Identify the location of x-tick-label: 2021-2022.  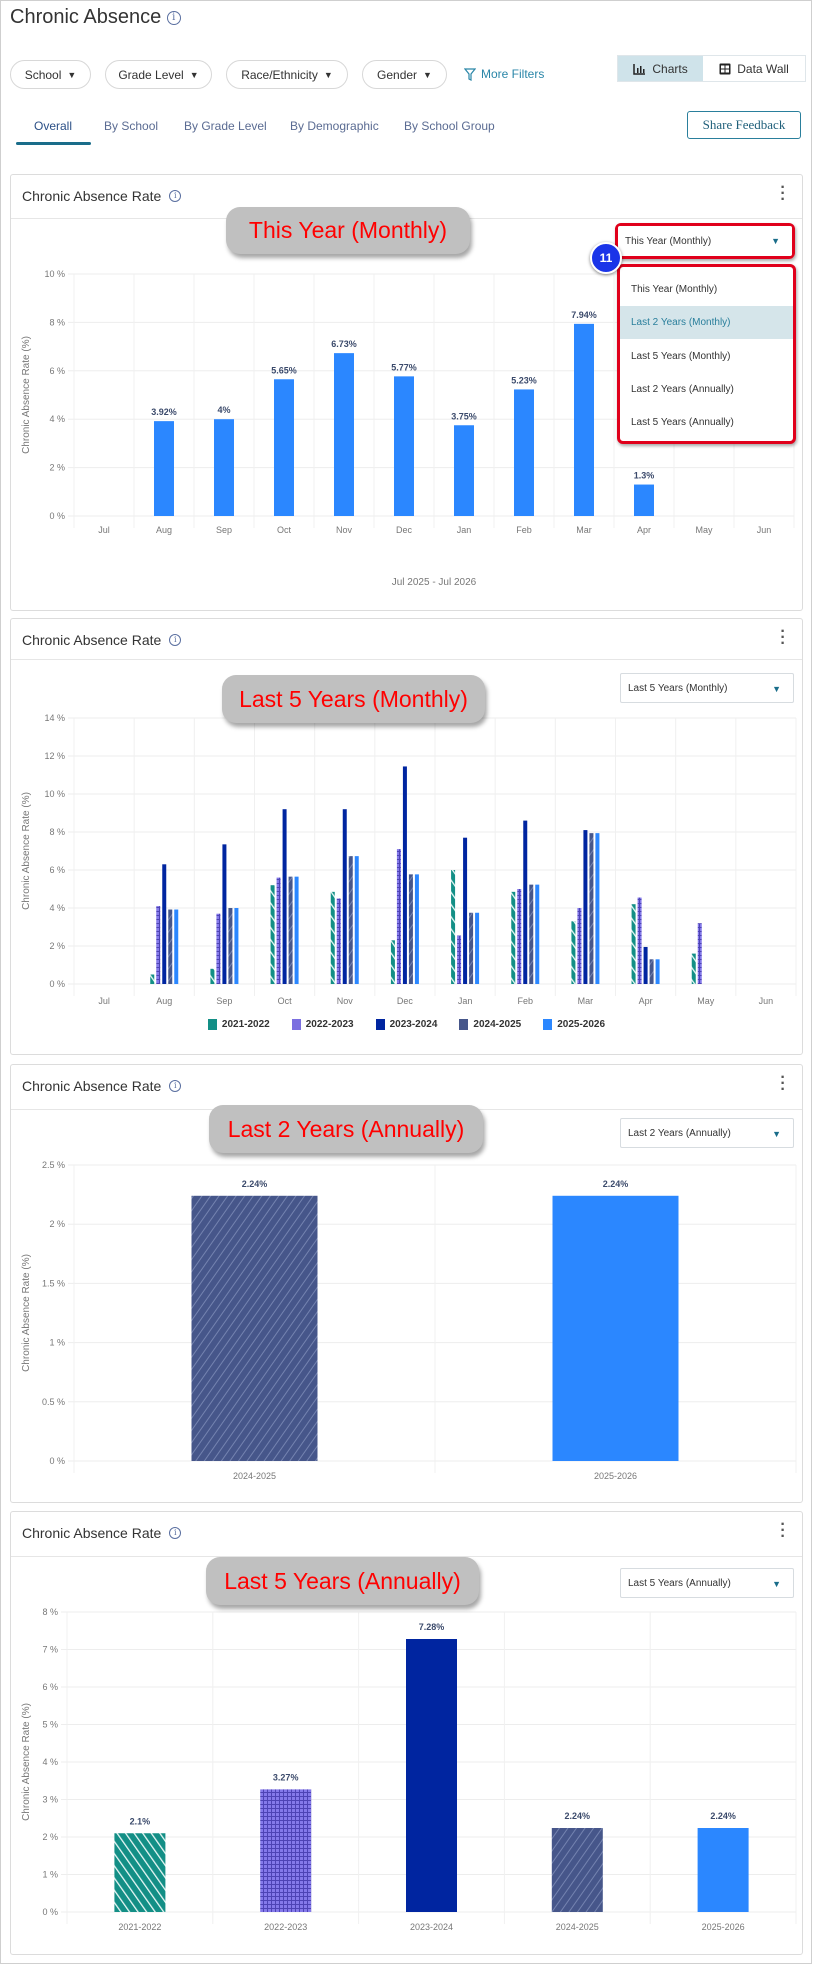
(139, 1927).